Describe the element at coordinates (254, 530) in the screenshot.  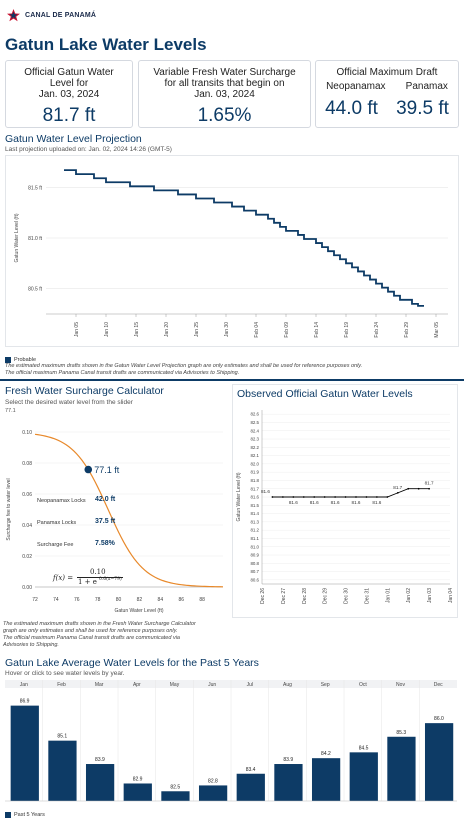
I see `y-tick-label: 81.2` at that location.